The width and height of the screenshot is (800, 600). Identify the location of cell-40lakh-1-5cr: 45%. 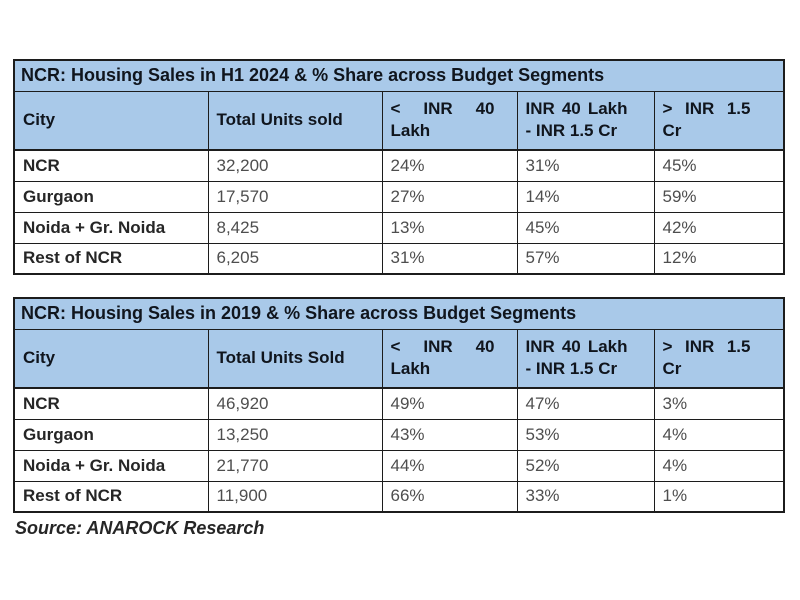
(585, 227).